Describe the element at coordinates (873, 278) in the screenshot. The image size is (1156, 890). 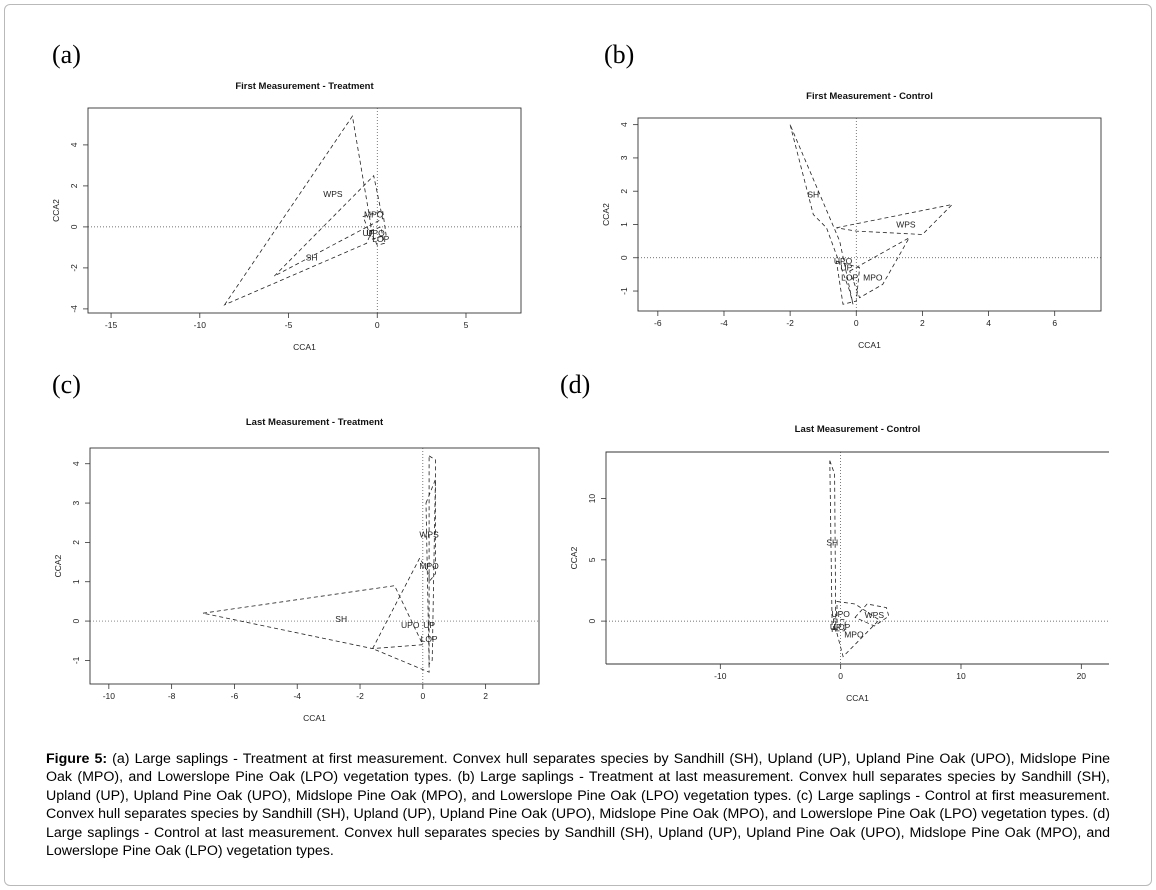
I see `panel-b-label-mpo: MPO` at that location.